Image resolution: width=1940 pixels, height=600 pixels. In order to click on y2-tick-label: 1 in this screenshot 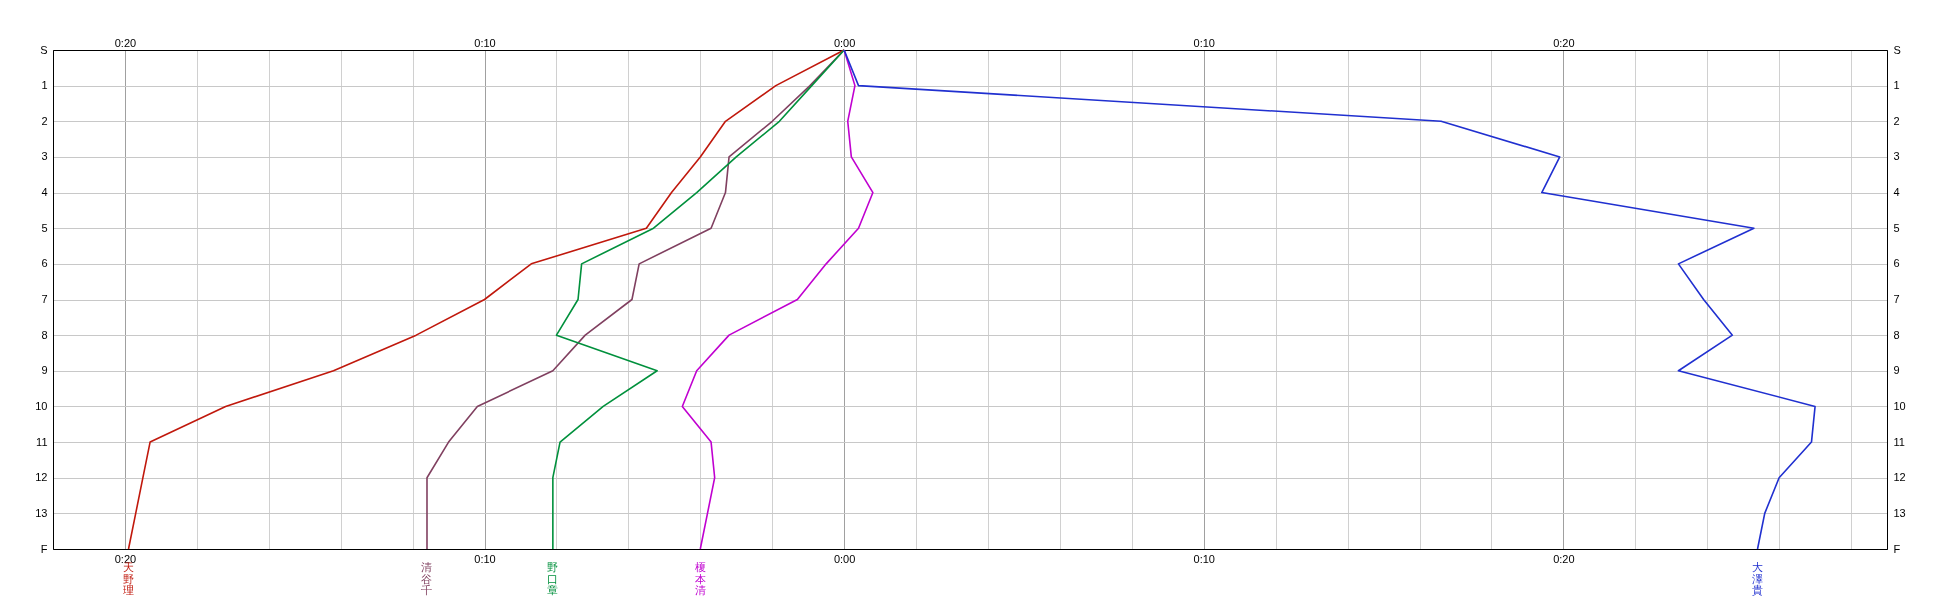, I will do `click(1896, 85)`.